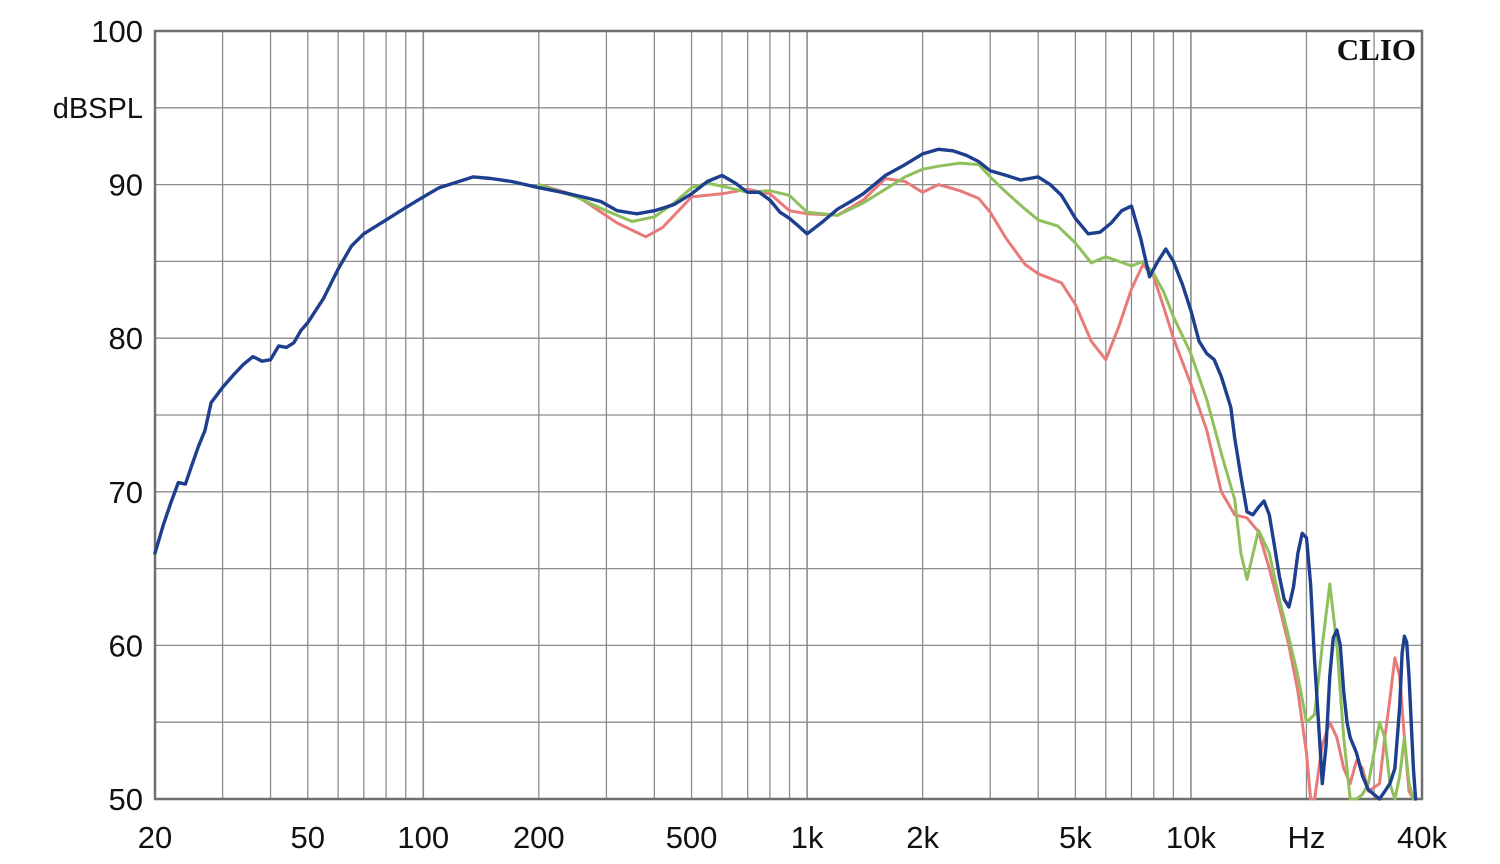 The height and width of the screenshot is (864, 1500). Describe the element at coordinates (539, 837) in the screenshot. I see `x-tick-label: 200` at that location.